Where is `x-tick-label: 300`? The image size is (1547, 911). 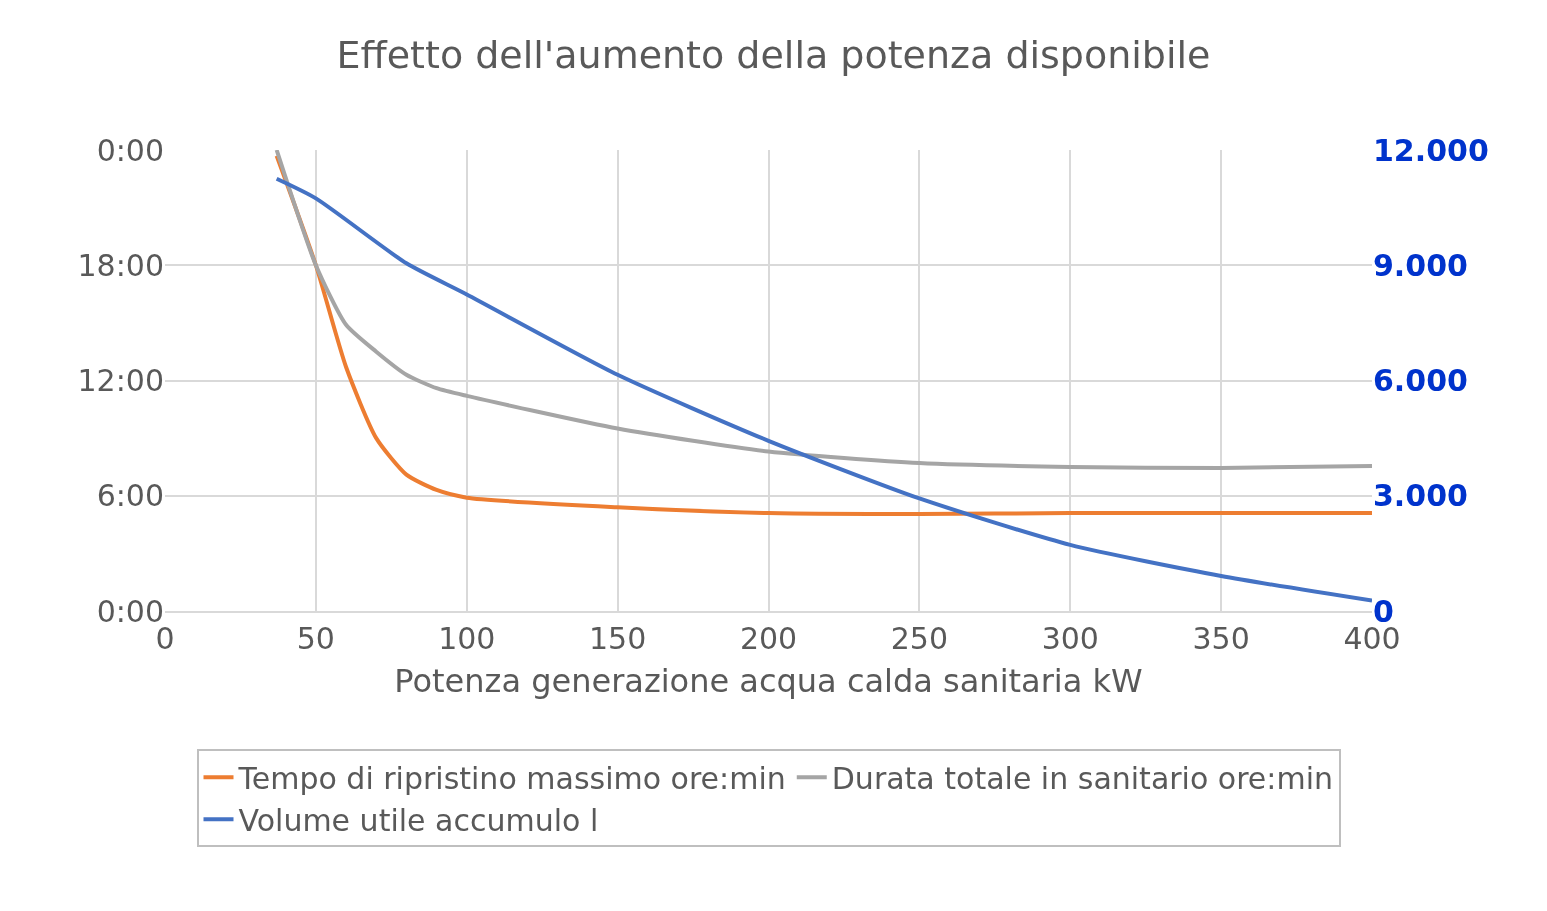
x-tick-label: 300 is located at coordinates (1070, 638).